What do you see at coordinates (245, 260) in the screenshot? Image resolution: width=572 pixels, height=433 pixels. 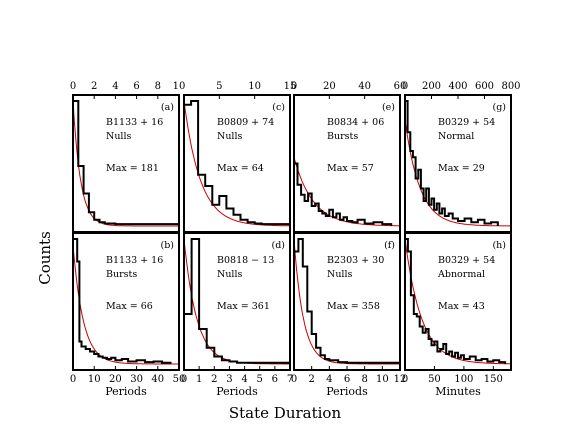 I see `pulsar-name: B0818 − 13` at bounding box center [245, 260].